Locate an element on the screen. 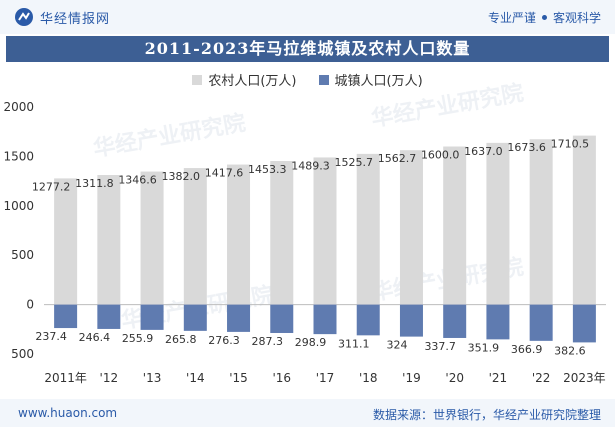 The width and height of the screenshot is (615, 427). site-name: 华经情报网 is located at coordinates (75, 19).